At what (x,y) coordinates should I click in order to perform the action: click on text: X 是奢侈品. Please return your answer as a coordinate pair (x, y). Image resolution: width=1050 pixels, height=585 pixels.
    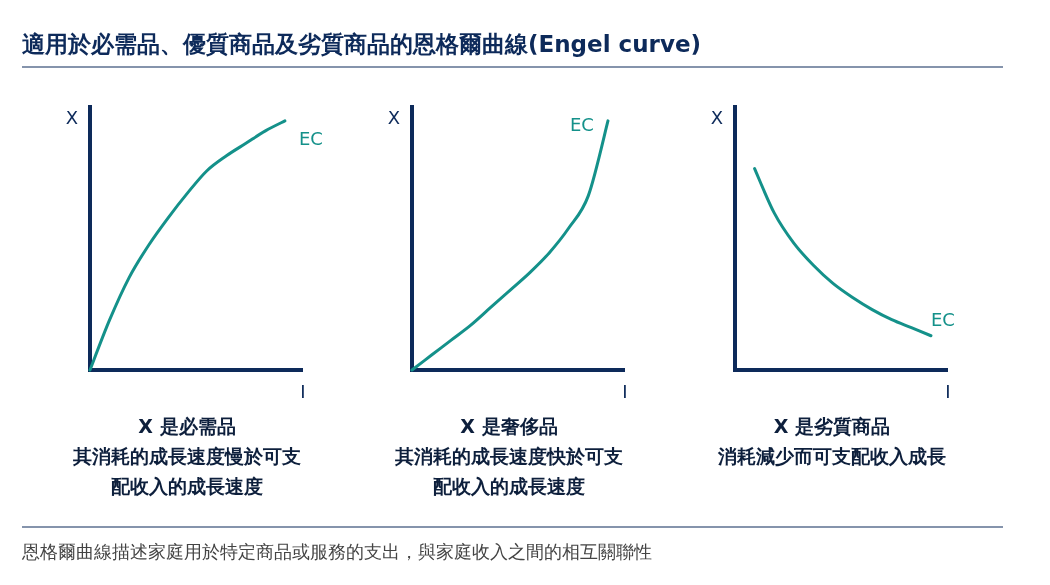
    Looking at the image, I should click on (509, 426).